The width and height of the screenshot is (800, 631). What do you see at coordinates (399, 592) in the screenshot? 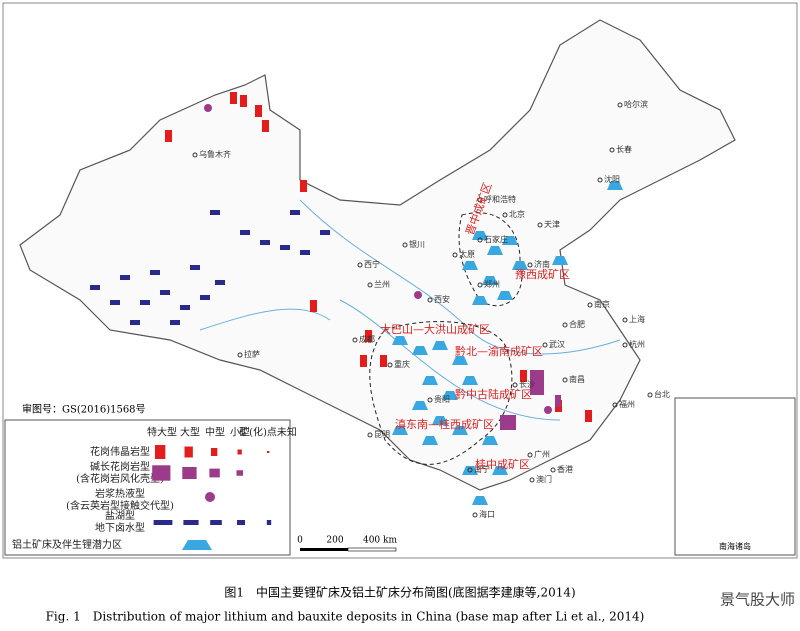
I see `caption-chinese: 图1 中国主要锂矿床及铝土矿床分布简图(底图据李建康等,2014)` at bounding box center [399, 592].